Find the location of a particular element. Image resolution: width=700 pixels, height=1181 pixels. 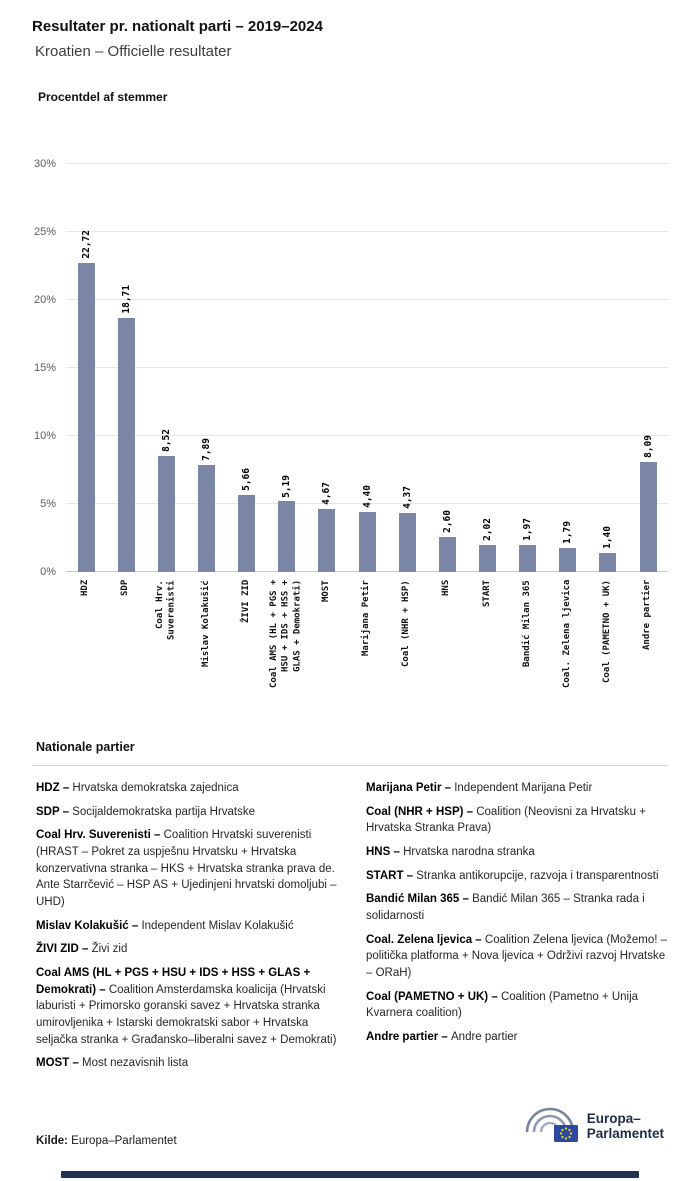

bar-value-label: 1,97 is located at coordinates (528, 530).